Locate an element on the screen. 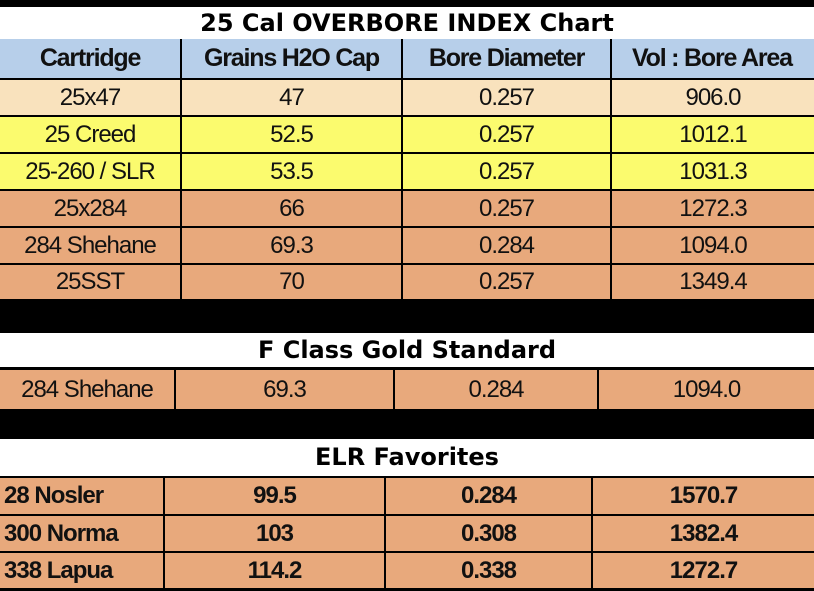 The width and height of the screenshot is (814, 591). overbore-chart-title: 25 Cal OVERBORE INDEX Chart is located at coordinates (407, 23).